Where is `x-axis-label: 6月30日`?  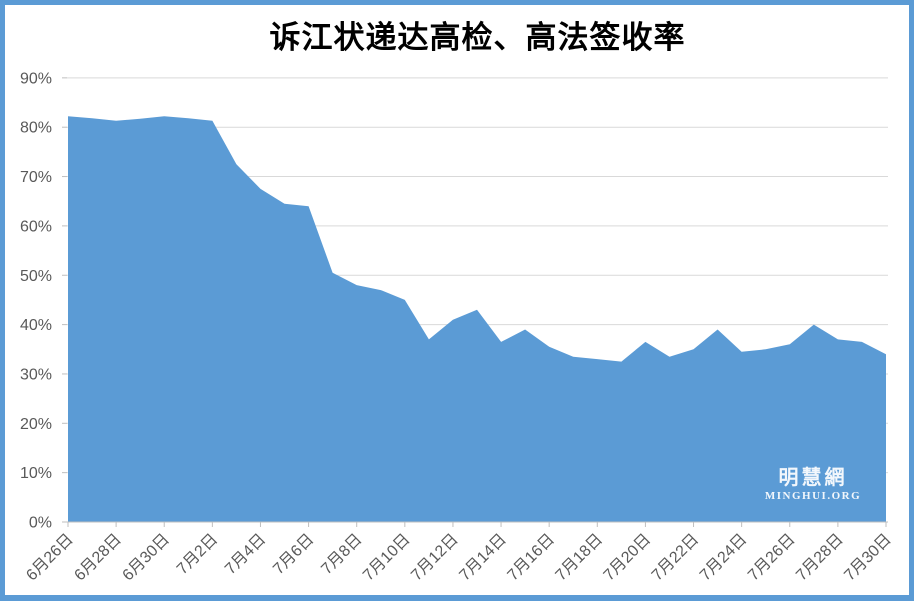 x-axis-label: 6月30日 is located at coordinates (146, 558).